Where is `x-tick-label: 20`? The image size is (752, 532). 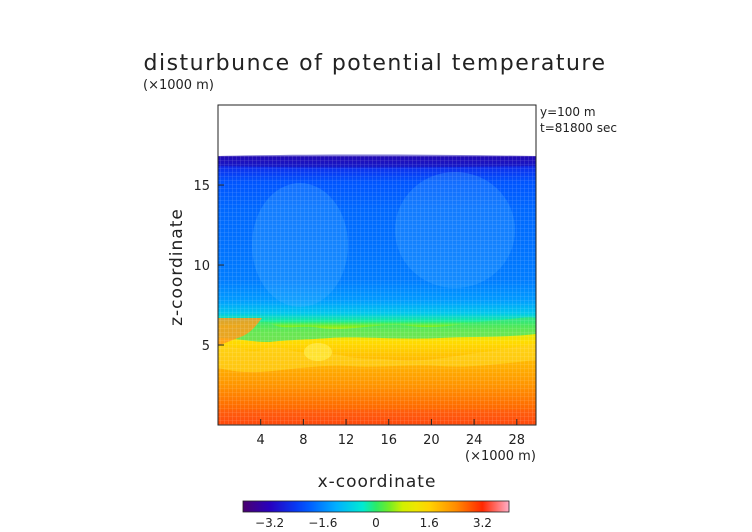 x-tick-label: 20 is located at coordinates (431, 440).